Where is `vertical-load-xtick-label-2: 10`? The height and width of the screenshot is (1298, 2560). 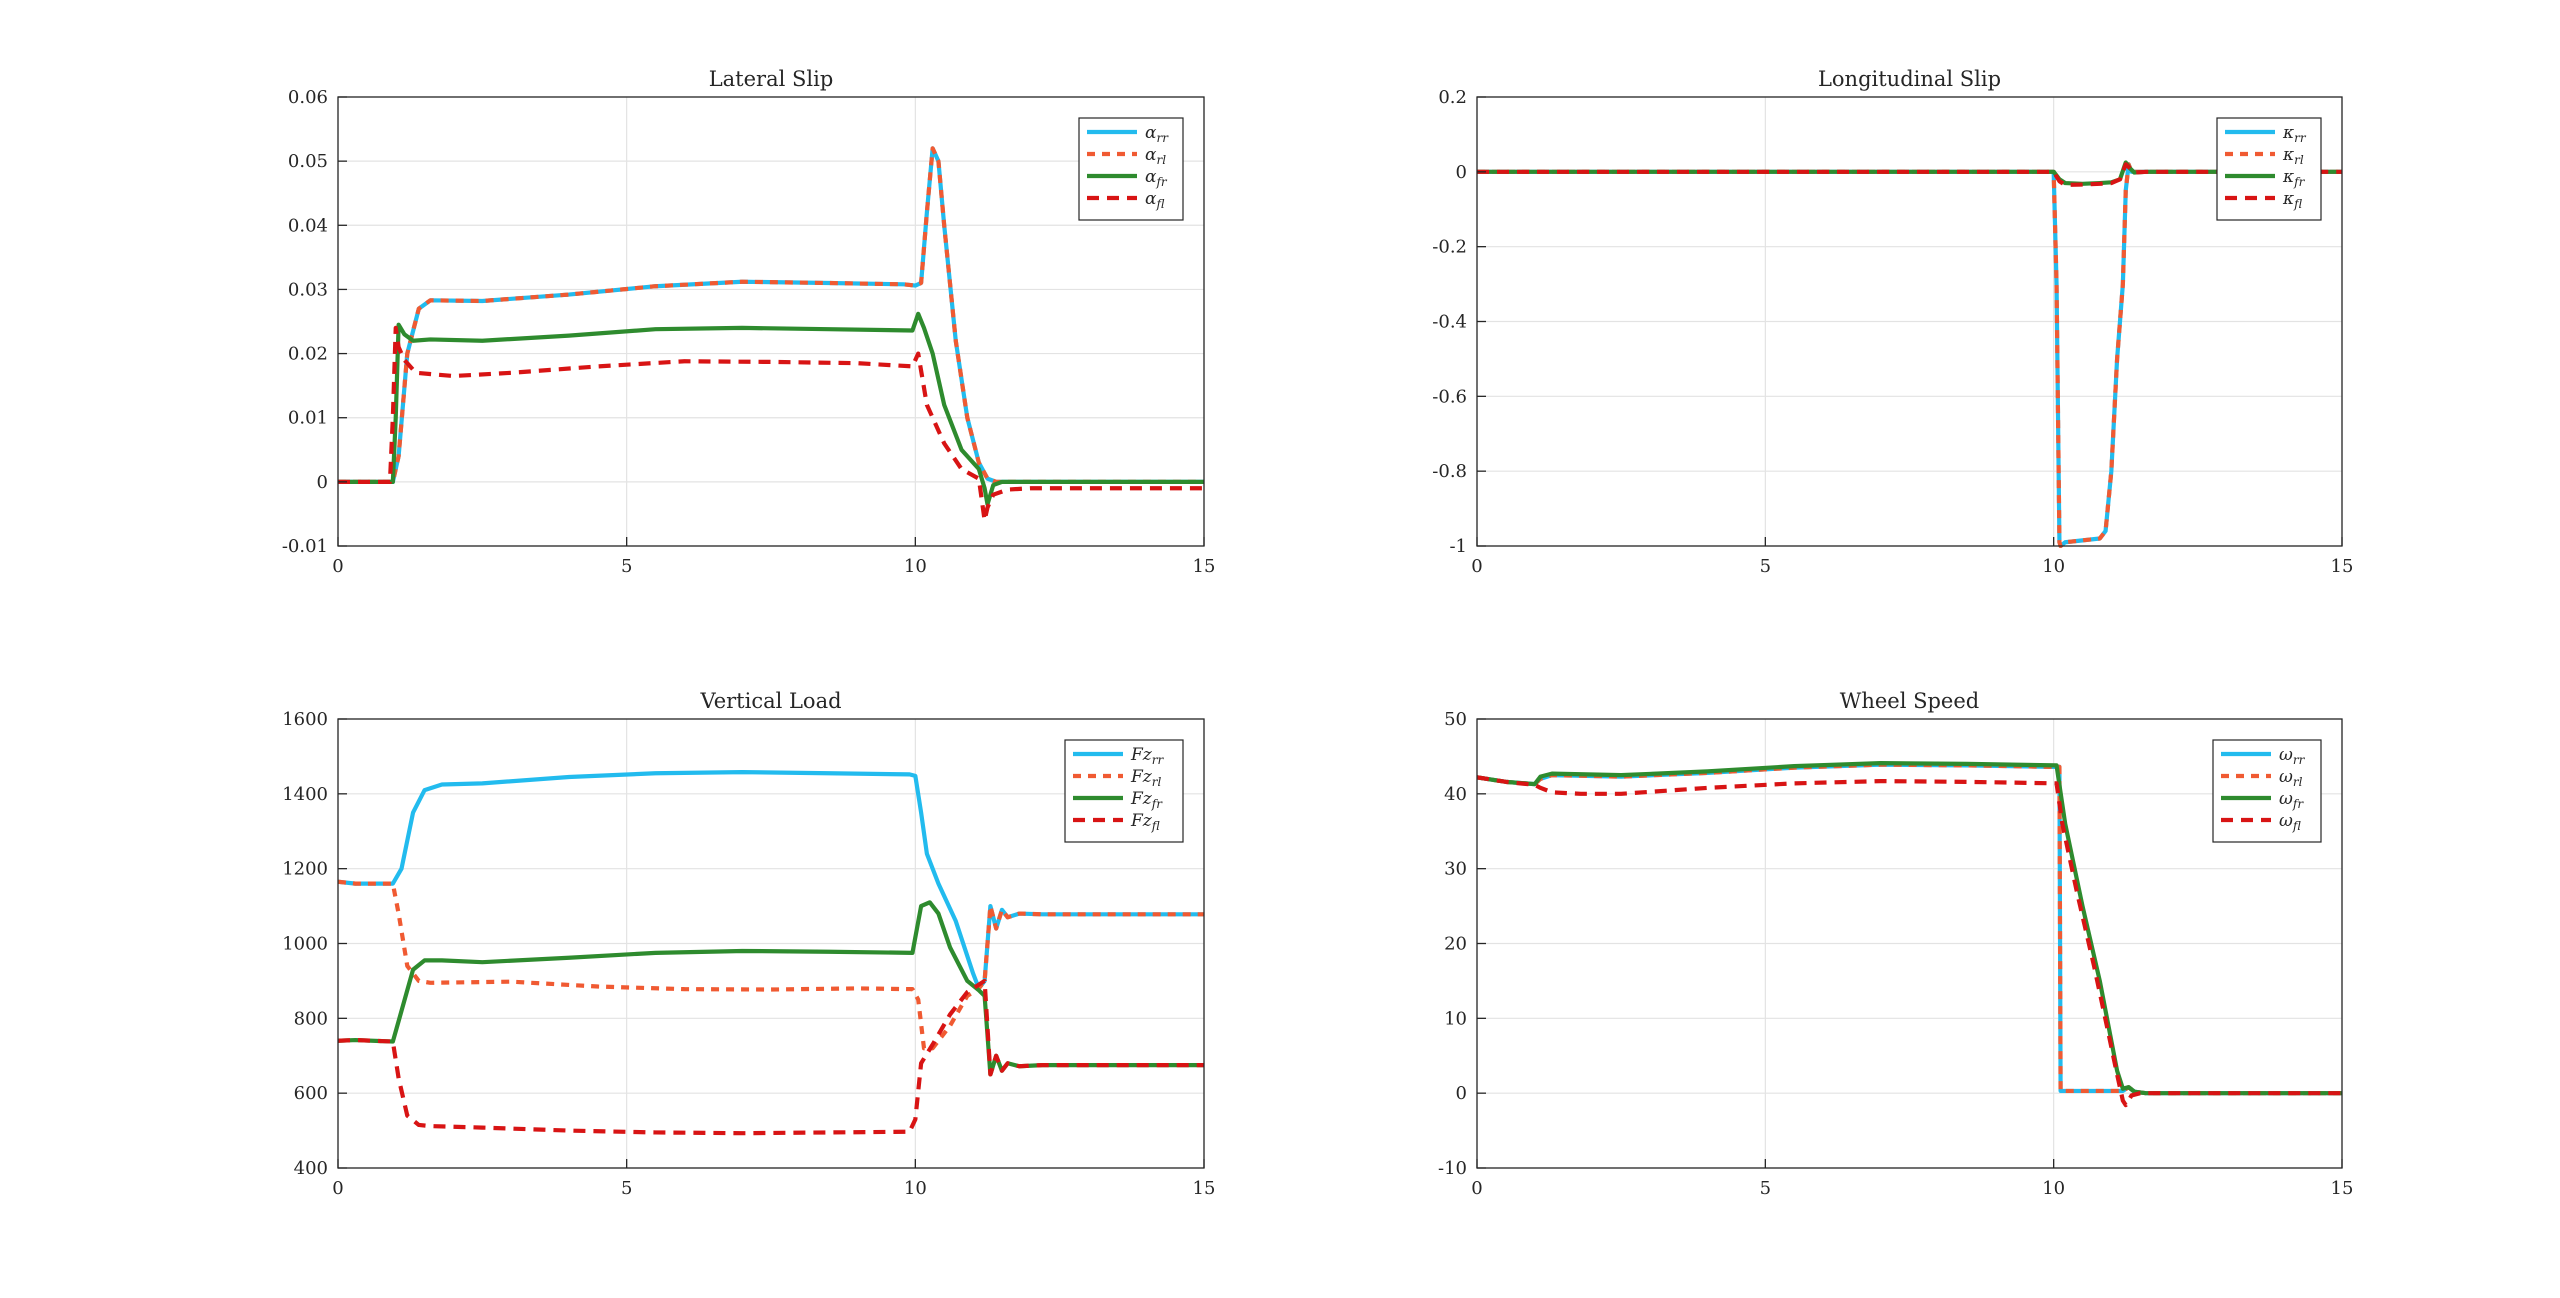 vertical-load-xtick-label-2: 10 is located at coordinates (915, 1188).